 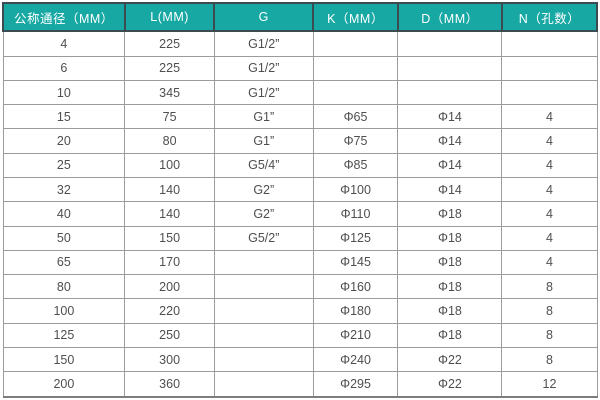 What do you see at coordinates (64, 92) in the screenshot?
I see `table-cell: 10` at bounding box center [64, 92].